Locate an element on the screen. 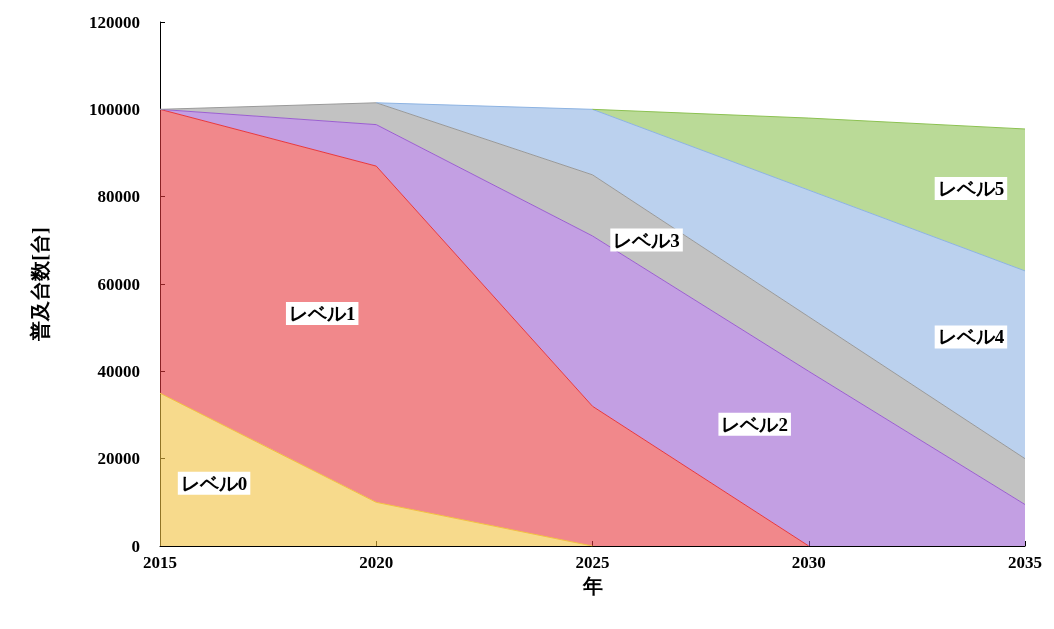 Image resolution: width=1054 pixels, height=629 pixels. y-tick-label: 120000 is located at coordinates (114, 22).